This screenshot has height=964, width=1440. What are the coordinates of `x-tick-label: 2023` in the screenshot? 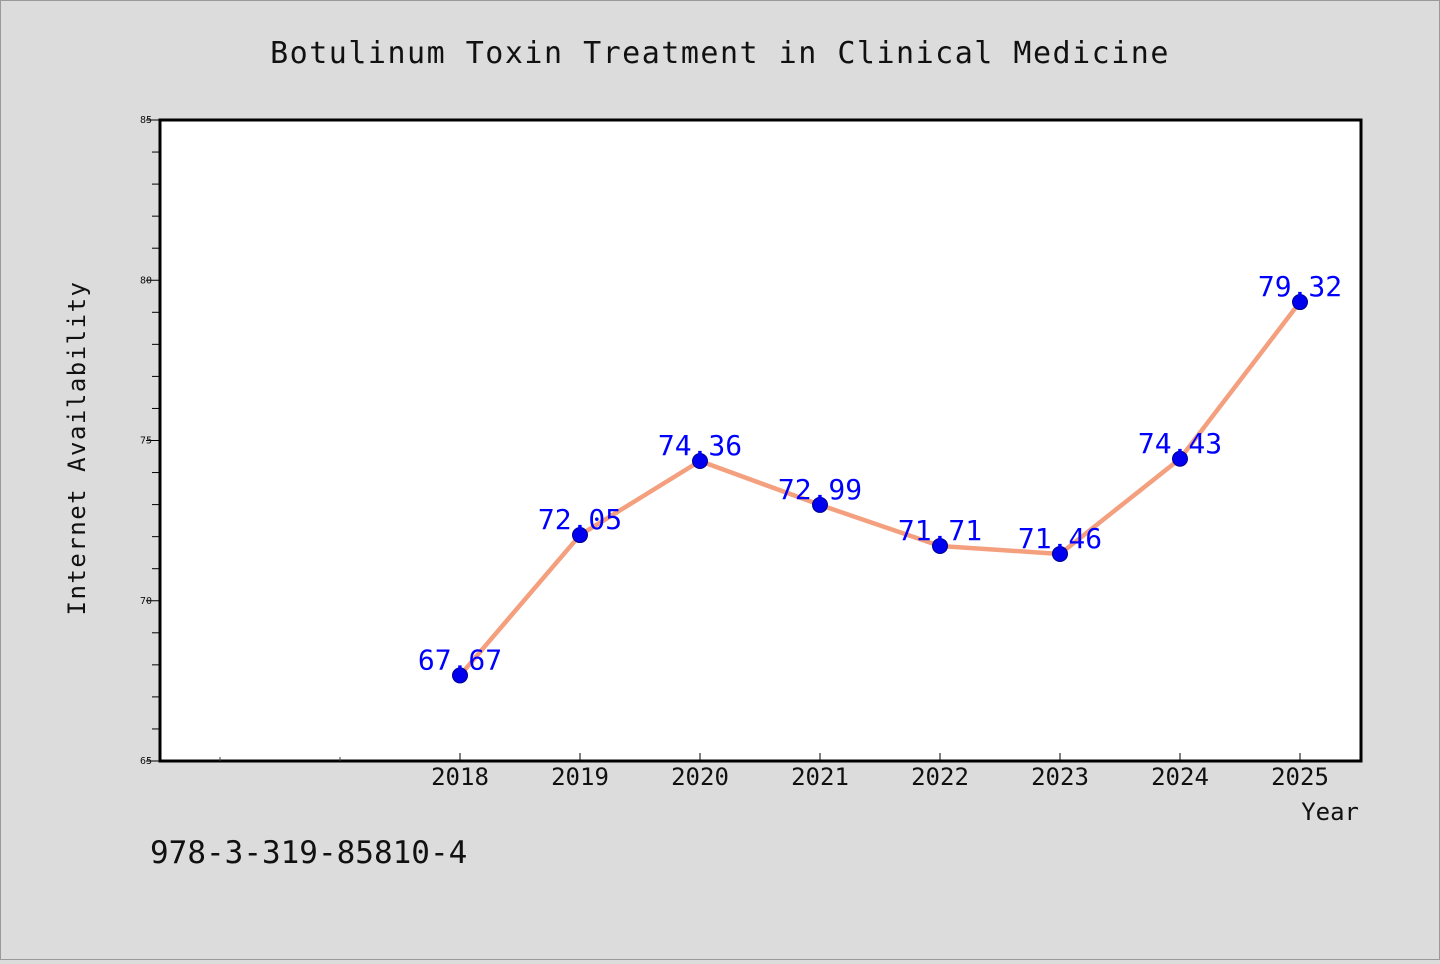 It's located at (1060, 777).